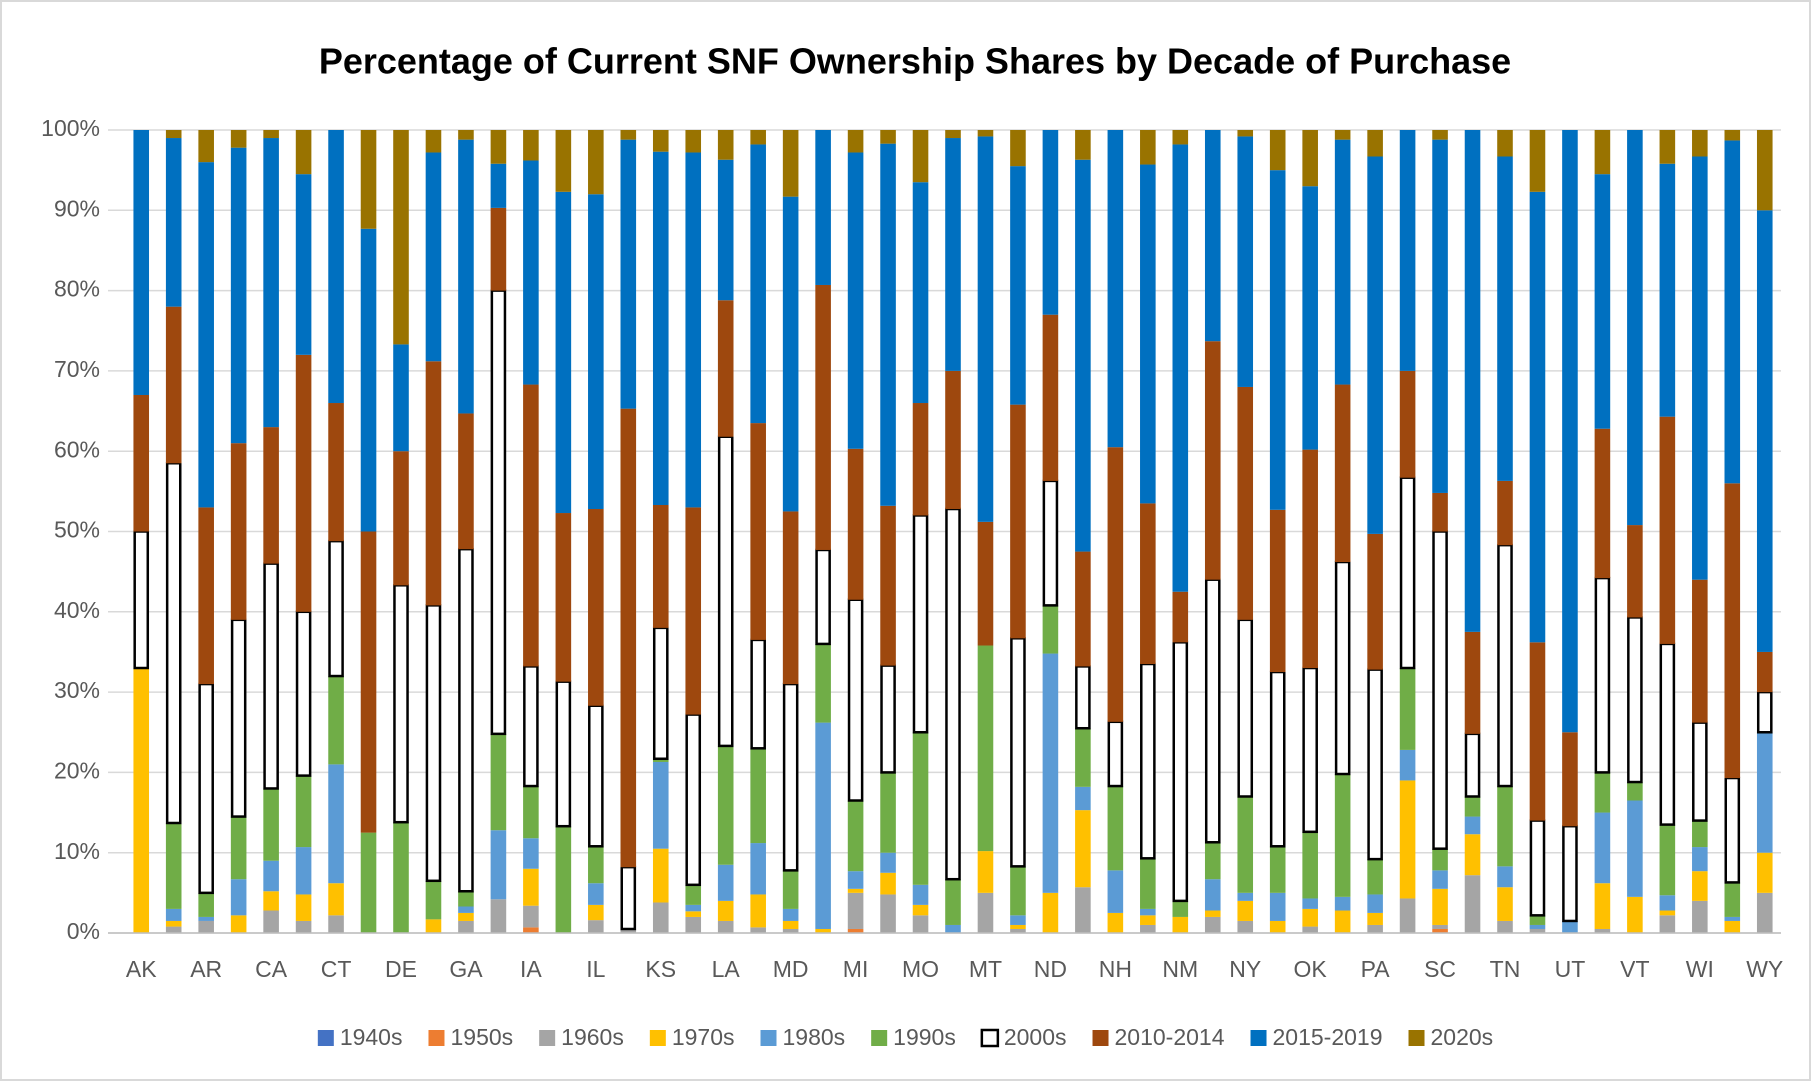 This screenshot has height=1081, width=1811. I want to click on legend-label: 2010-2014, so click(1170, 1037).